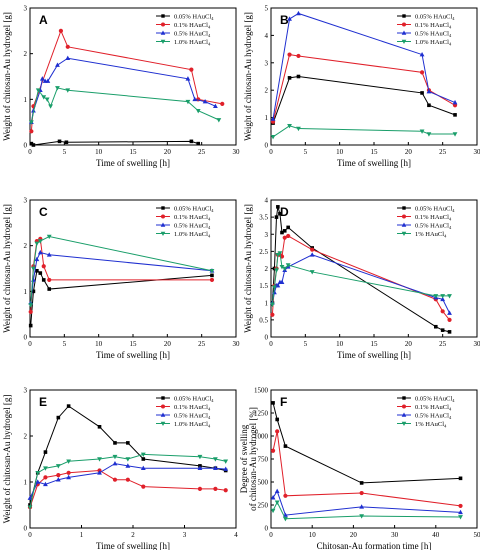  What do you see at coordinates (82, 535) in the screenshot?
I see `x-tick-label: 1` at bounding box center [82, 535].